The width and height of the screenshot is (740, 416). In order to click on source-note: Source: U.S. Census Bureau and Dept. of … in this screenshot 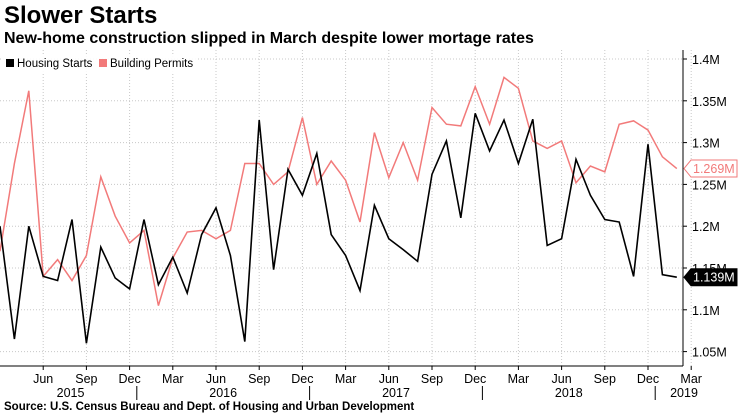, I will do `click(209, 407)`.